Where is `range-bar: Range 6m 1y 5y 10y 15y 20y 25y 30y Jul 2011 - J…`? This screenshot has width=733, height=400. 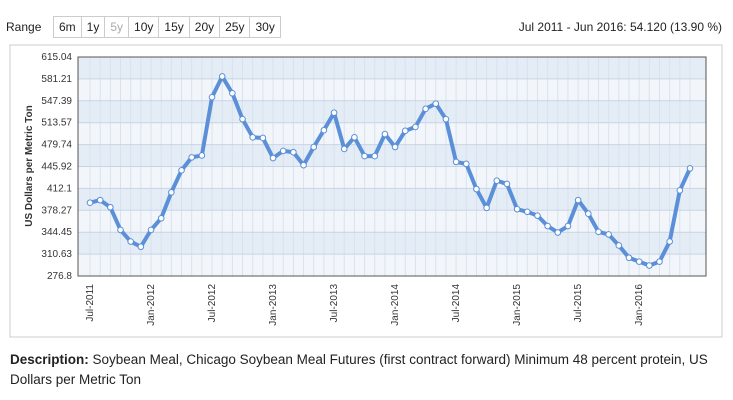
range-bar: Range 6m 1y 5y 10y 15y 20y 25y 30y Jul 2011 - J… is located at coordinates (365, 27).